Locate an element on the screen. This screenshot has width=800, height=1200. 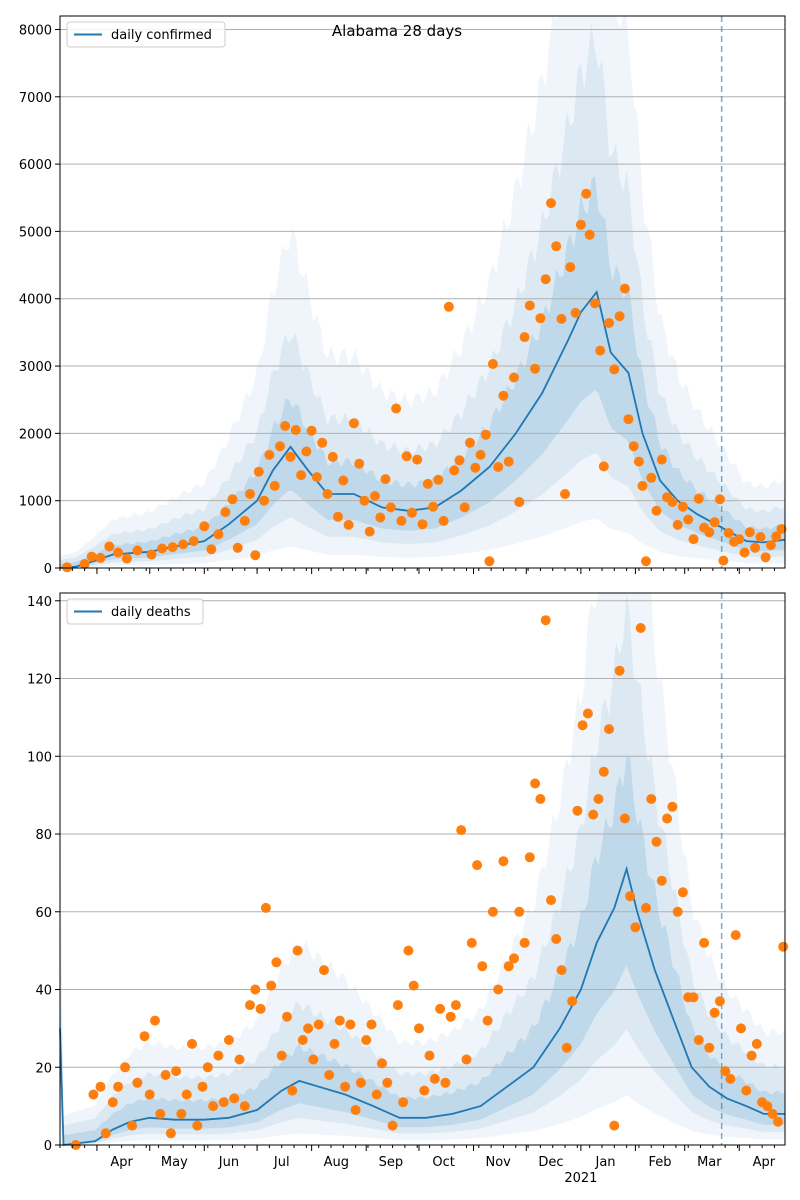
y-tick-label: 2000 is located at coordinates (35, 434).